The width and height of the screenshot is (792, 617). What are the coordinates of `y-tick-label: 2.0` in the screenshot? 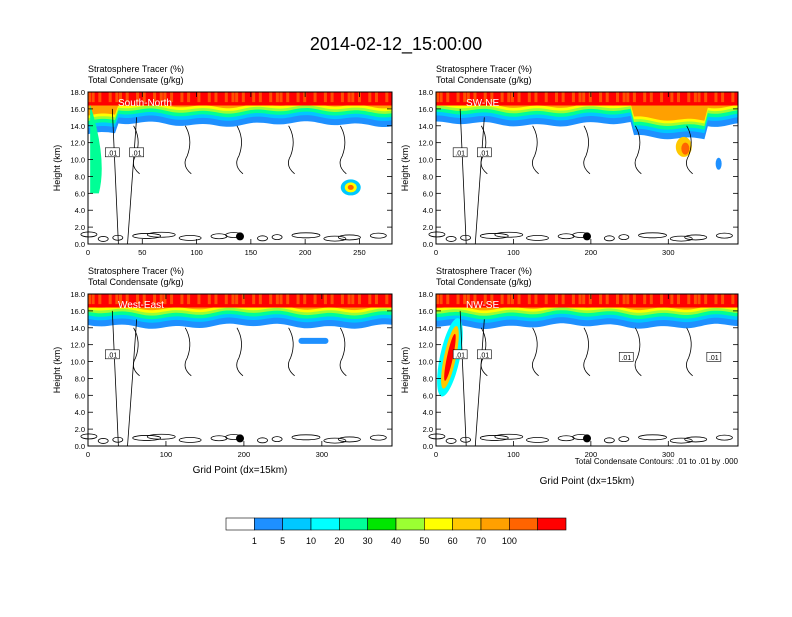 It's located at (80, 227).